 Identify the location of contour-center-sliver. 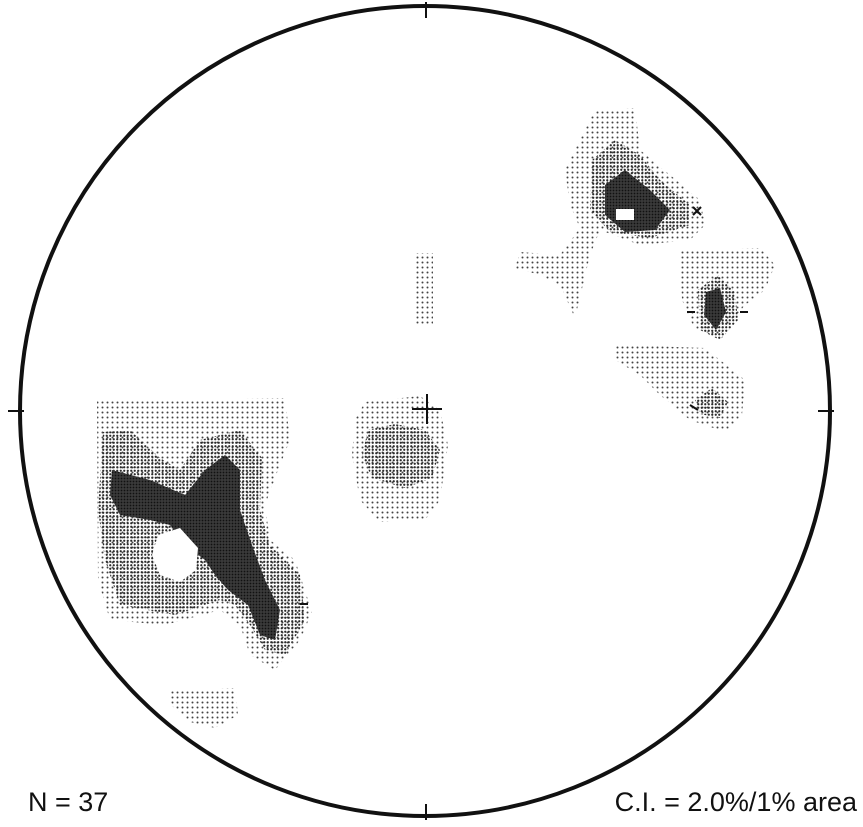
(424, 289).